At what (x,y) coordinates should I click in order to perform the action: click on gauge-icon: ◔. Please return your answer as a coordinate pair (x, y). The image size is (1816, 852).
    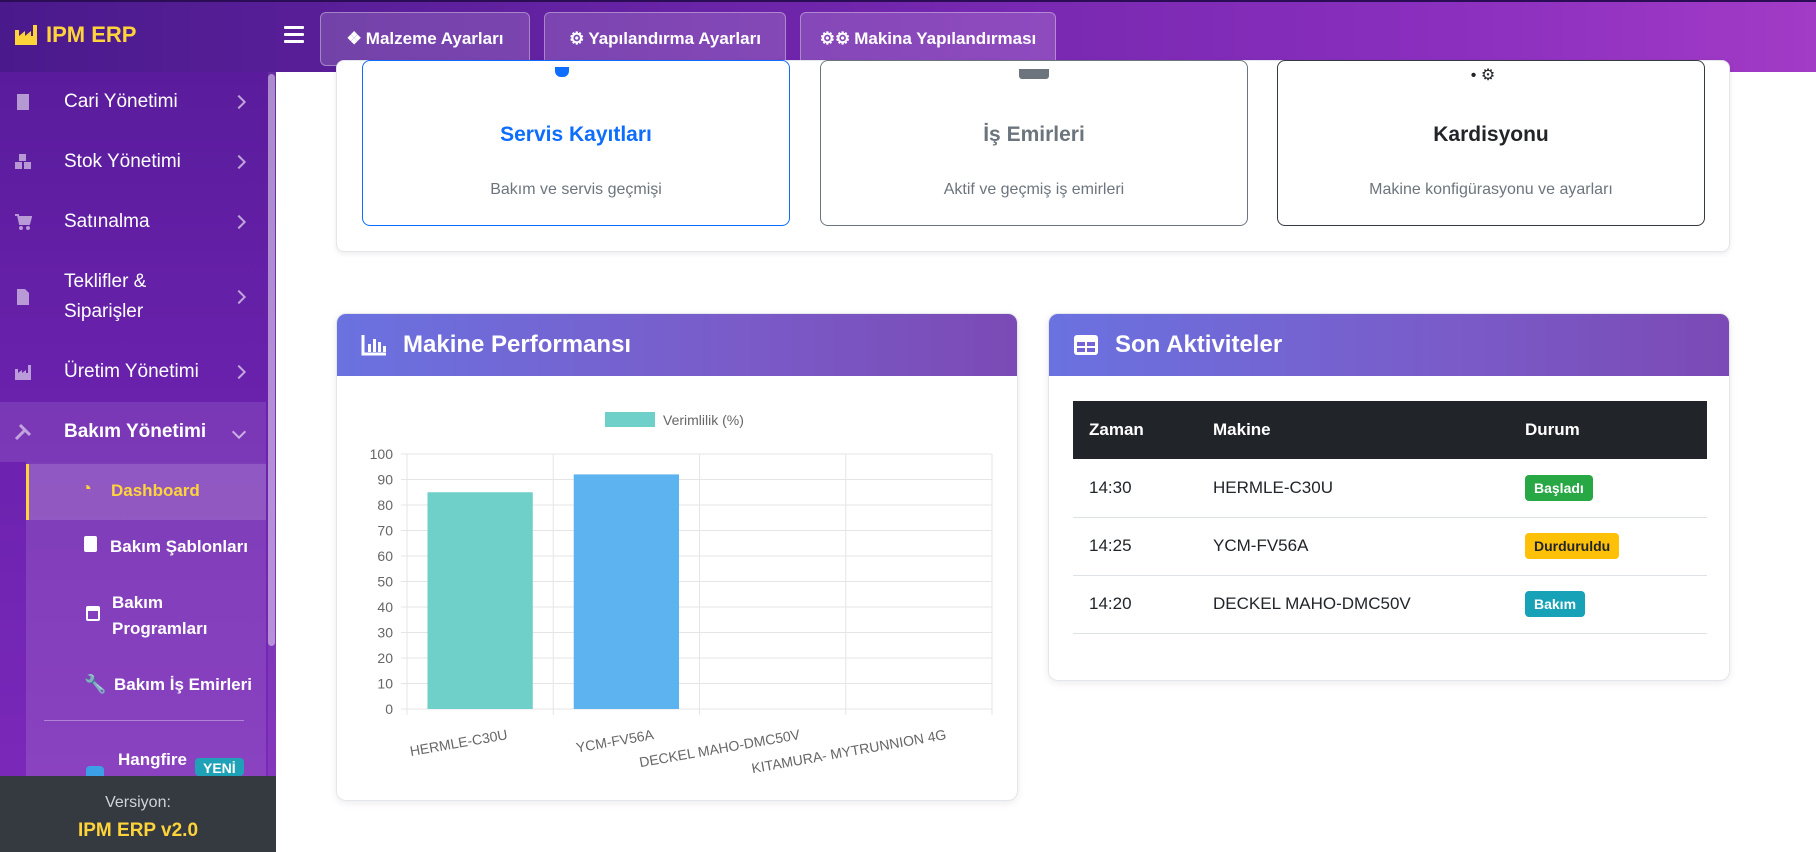
    Looking at the image, I should click on (86, 488).